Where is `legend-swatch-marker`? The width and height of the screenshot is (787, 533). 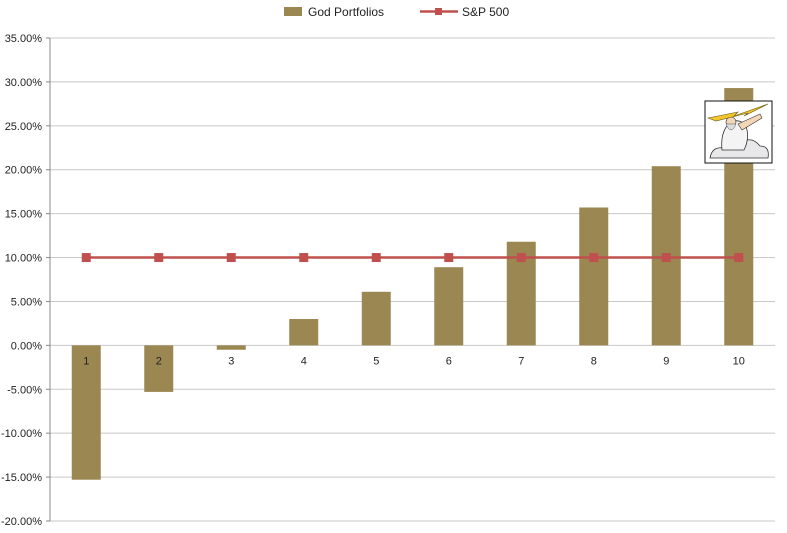
legend-swatch-marker is located at coordinates (438, 11).